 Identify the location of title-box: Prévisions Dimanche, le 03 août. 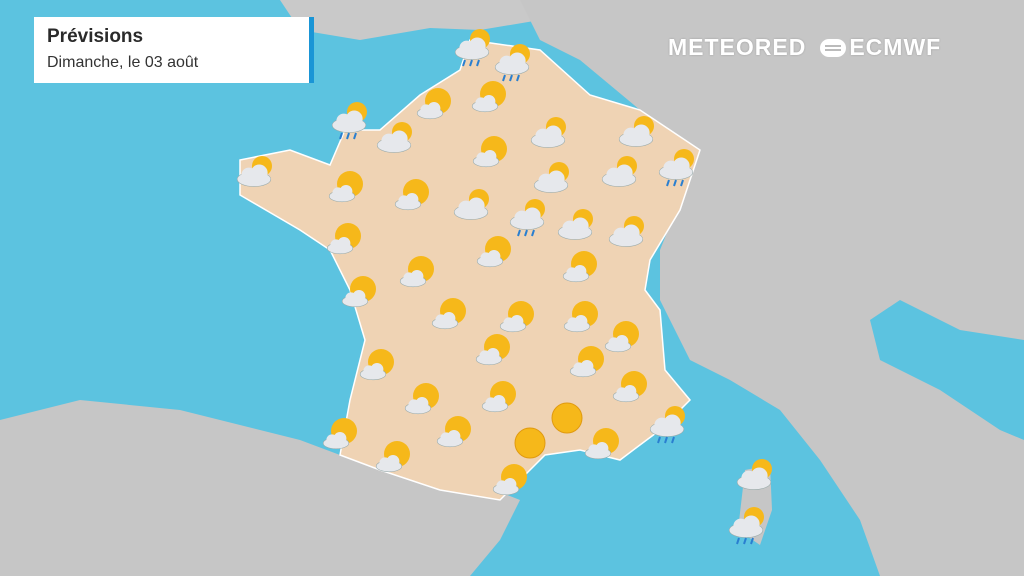
(174, 50).